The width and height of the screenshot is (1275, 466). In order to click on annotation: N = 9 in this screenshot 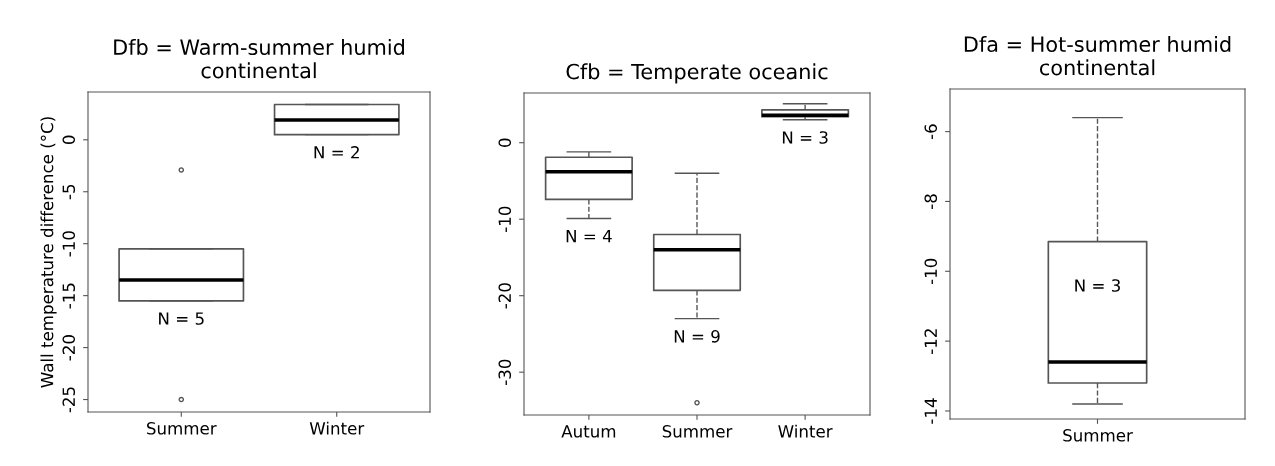, I will do `click(697, 336)`.